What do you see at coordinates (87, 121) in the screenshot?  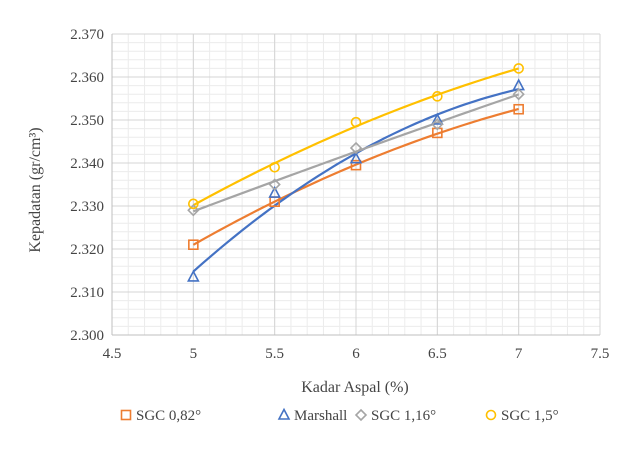 I see `y-tick-label: 2.350` at bounding box center [87, 121].